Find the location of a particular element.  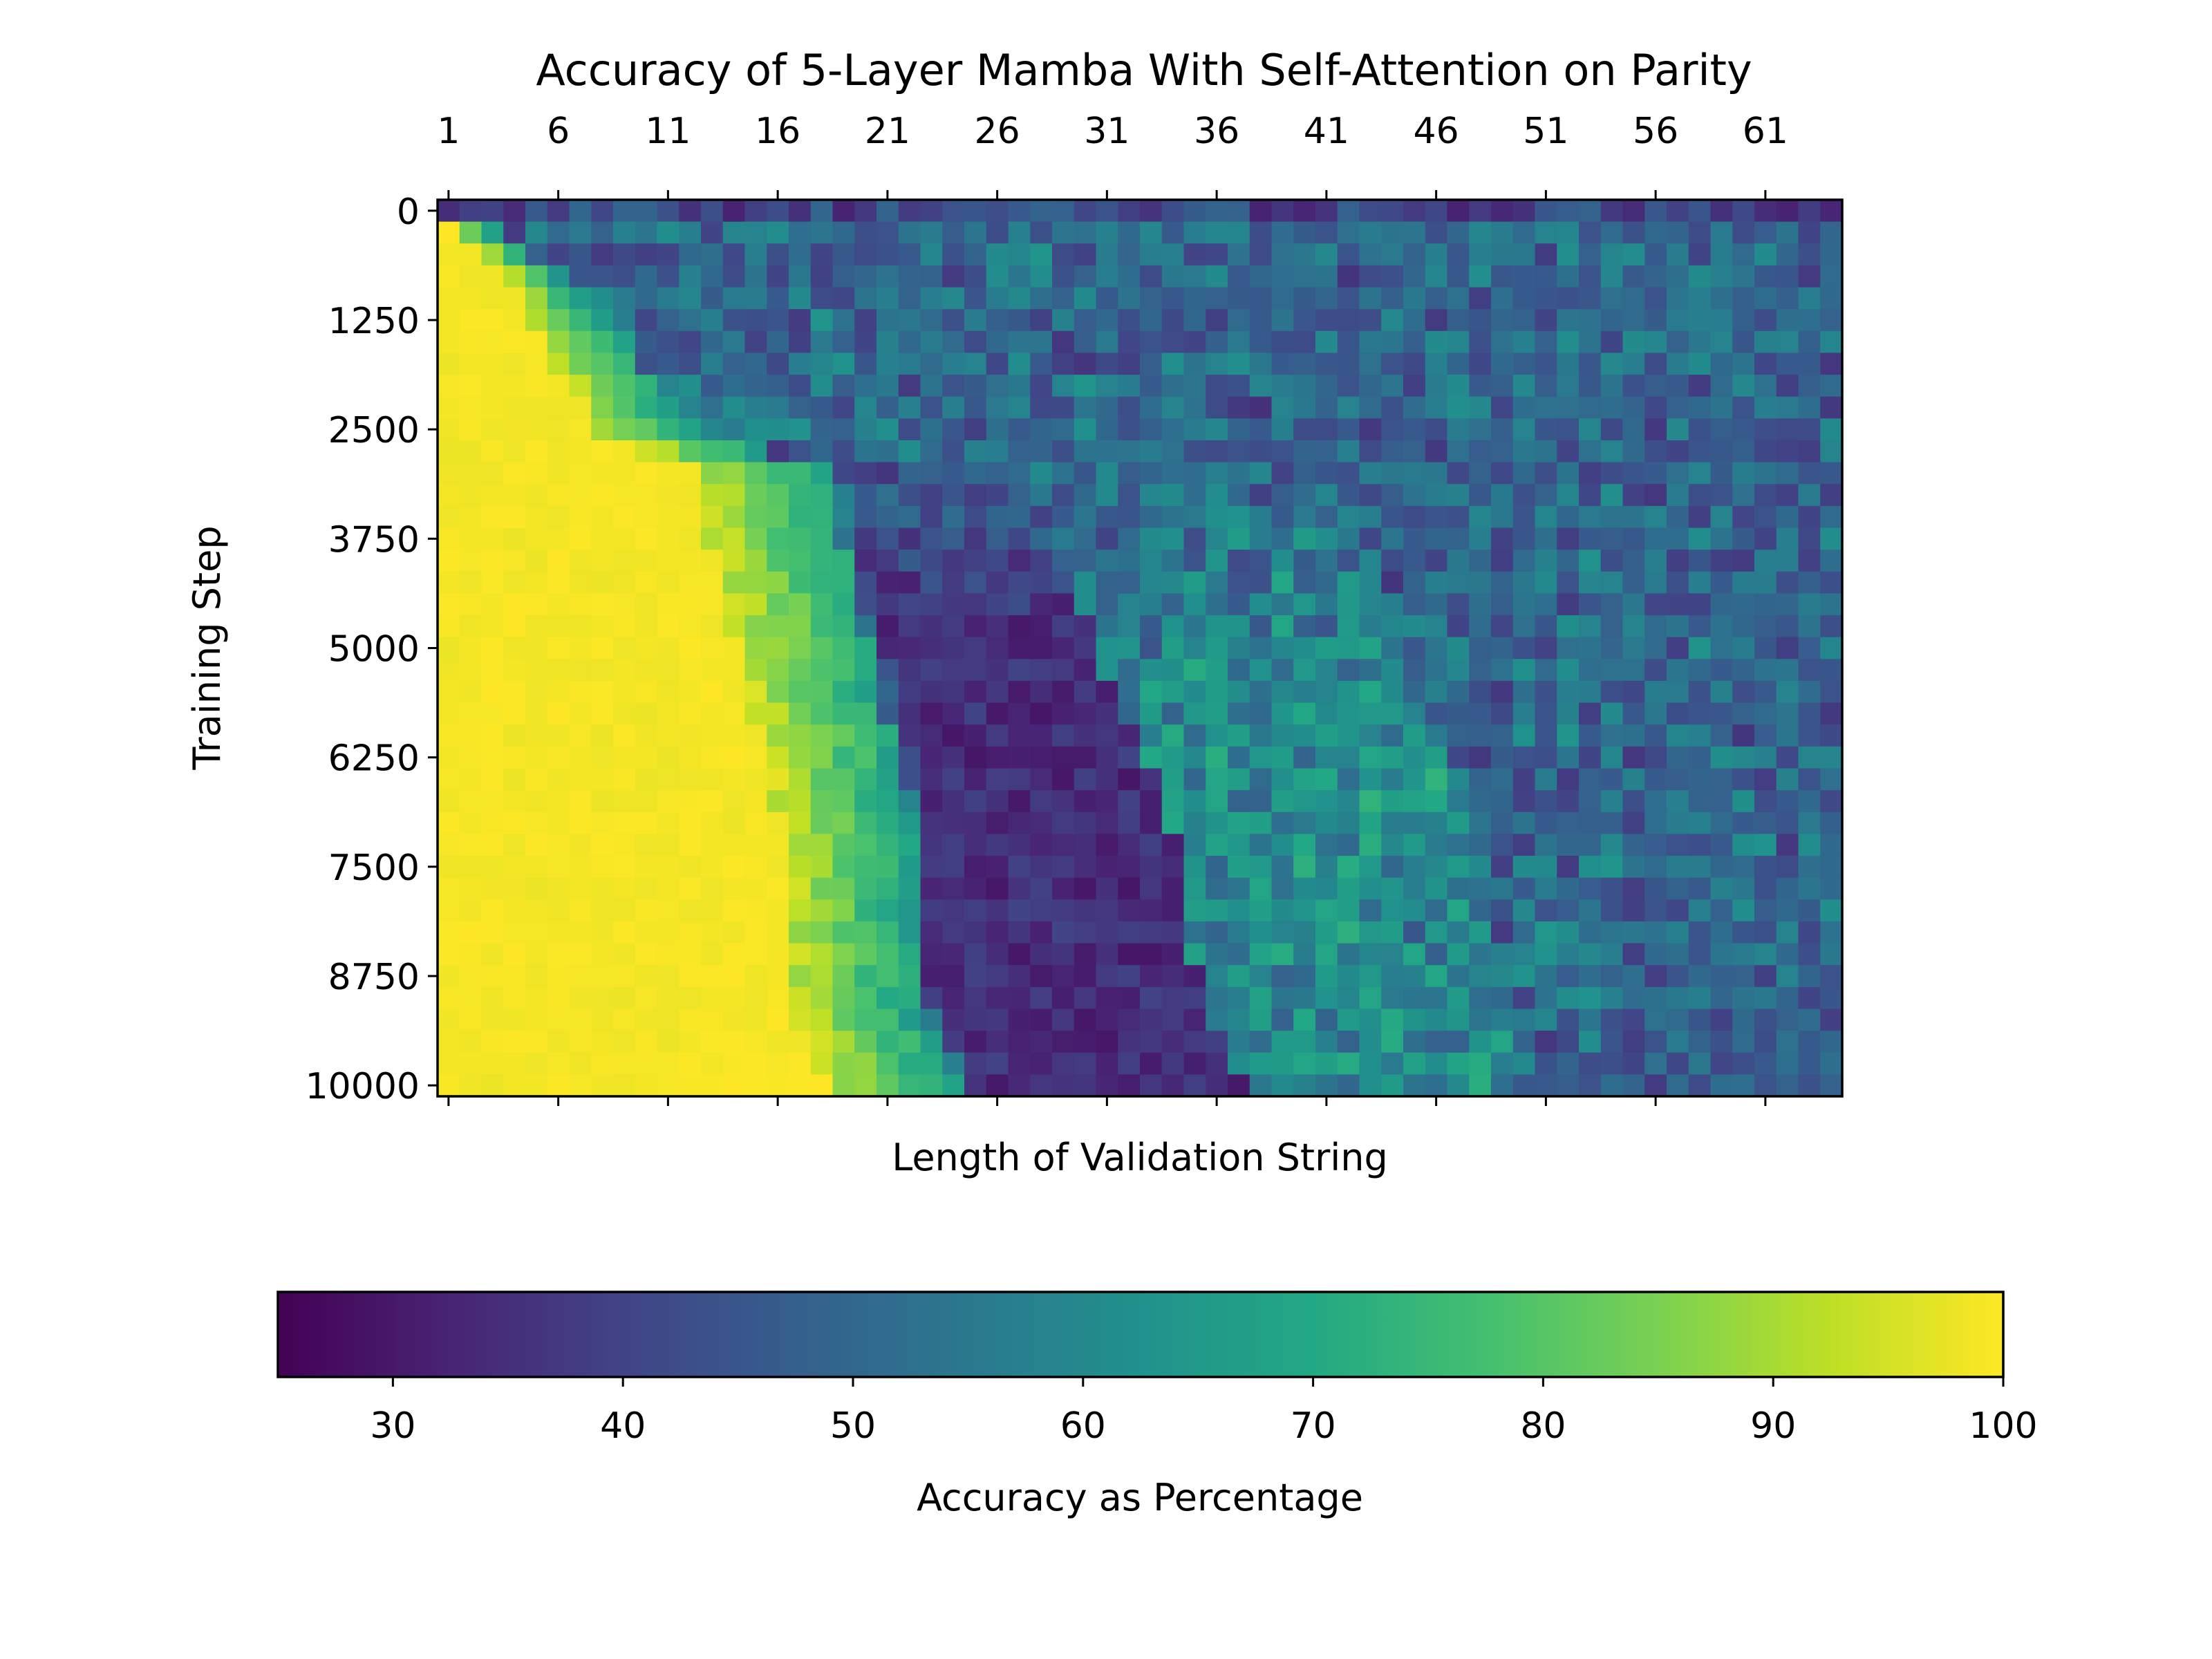

x-axis-bottom-ticks is located at coordinates (1107, 1101).